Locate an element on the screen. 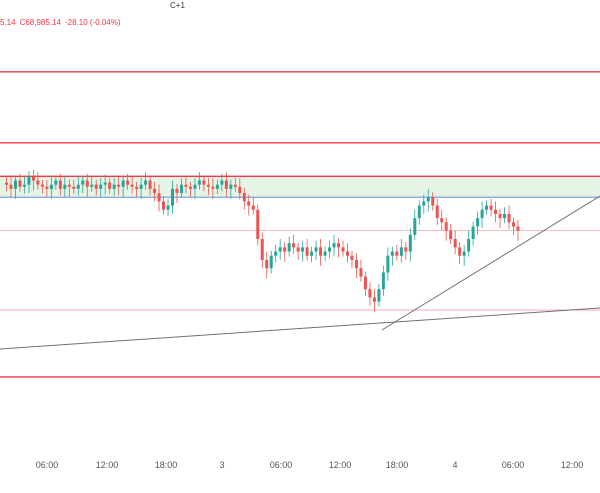 The width and height of the screenshot is (600, 493). trend-line-lower is located at coordinates (300, 328).